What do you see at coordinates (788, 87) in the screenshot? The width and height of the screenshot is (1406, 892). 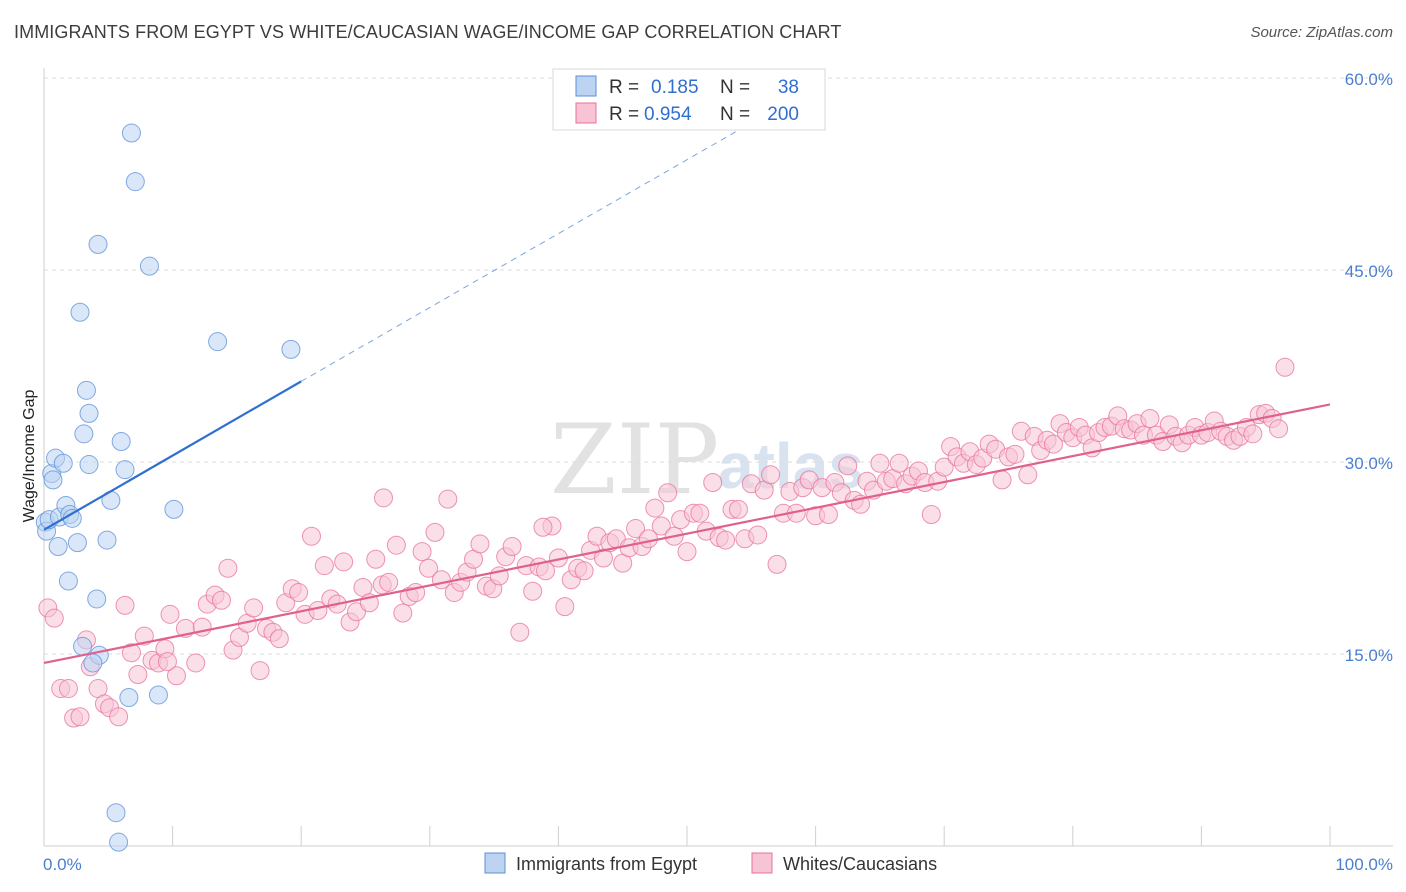 I see `legend-n-value-1: 38` at bounding box center [788, 87].